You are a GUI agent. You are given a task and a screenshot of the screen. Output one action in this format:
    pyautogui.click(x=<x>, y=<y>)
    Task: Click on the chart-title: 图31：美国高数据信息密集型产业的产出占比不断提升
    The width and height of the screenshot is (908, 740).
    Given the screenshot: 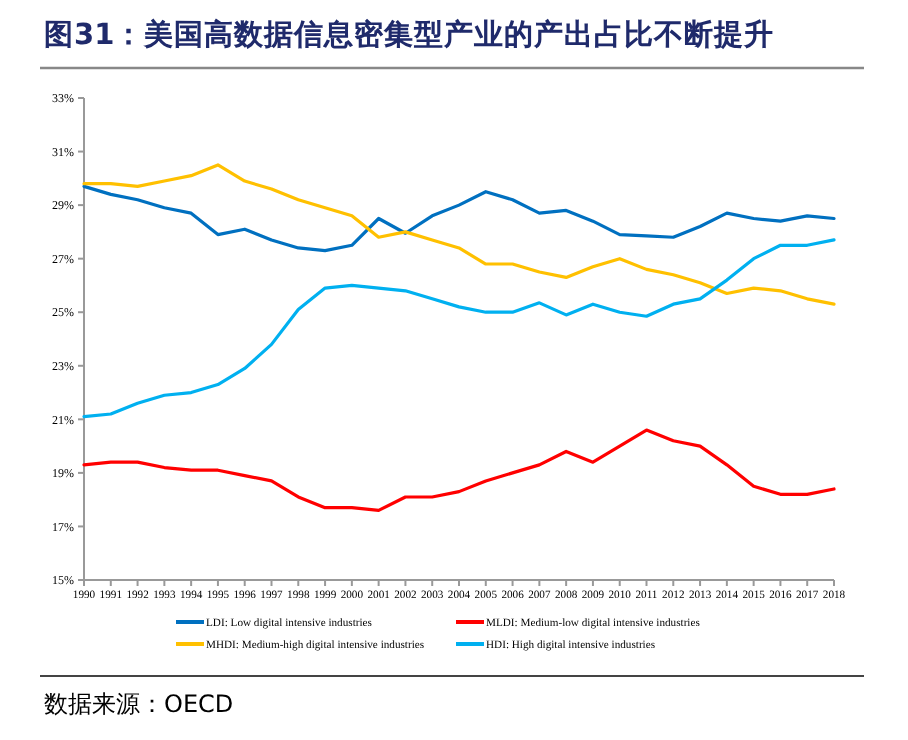 What is the action you would take?
    pyautogui.click(x=409, y=34)
    